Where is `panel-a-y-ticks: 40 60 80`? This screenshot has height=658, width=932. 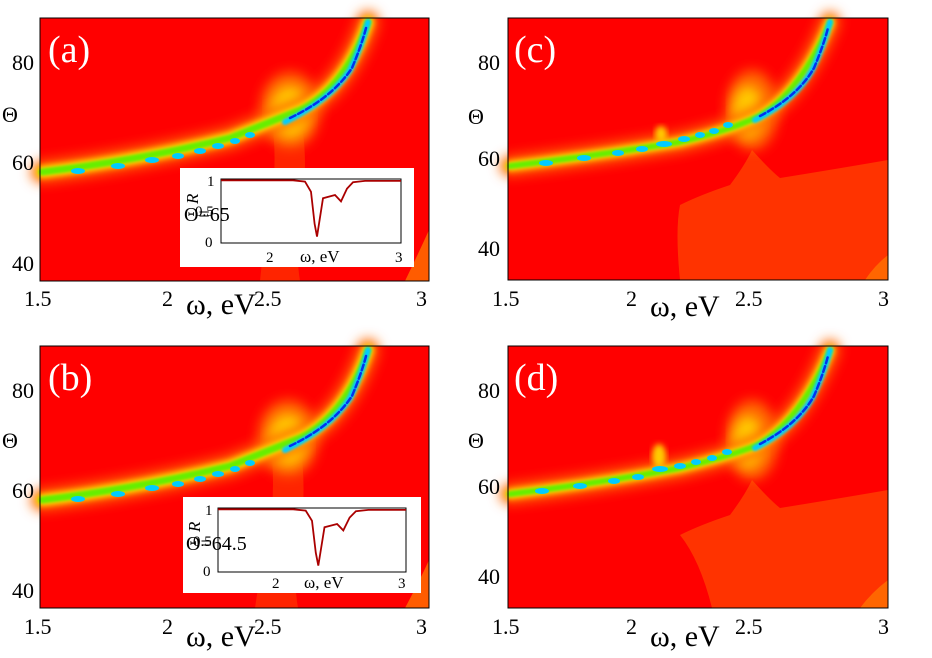 panel-a-y-ticks: 40 60 80 is located at coordinates (23, 163).